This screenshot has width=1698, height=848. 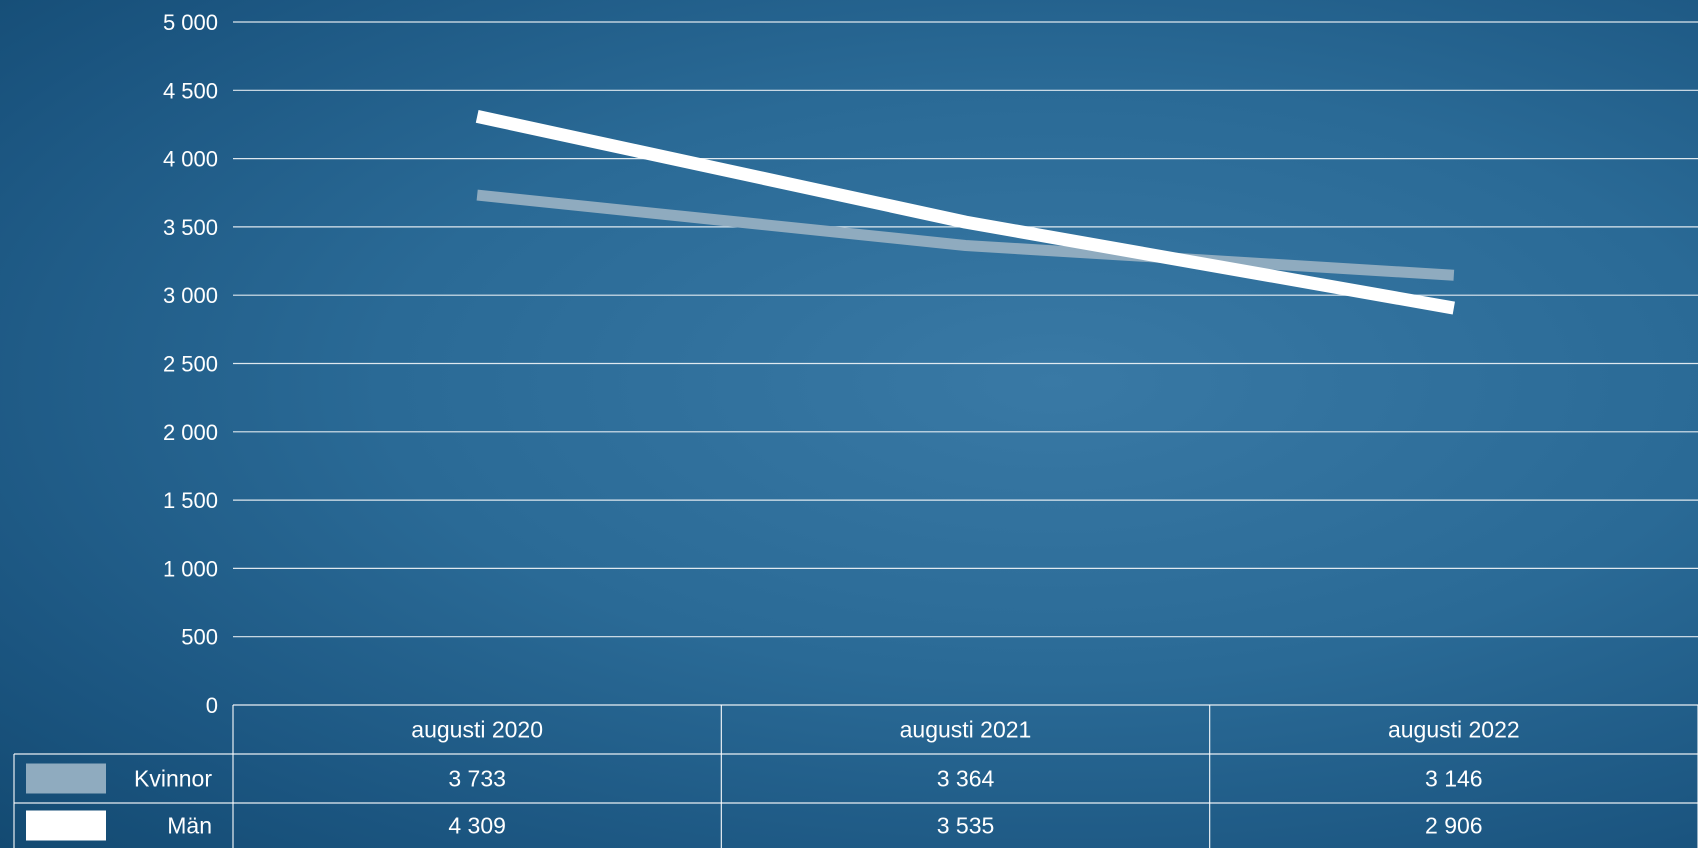 I want to click on y-tick-label: 4 000, so click(x=190, y=159).